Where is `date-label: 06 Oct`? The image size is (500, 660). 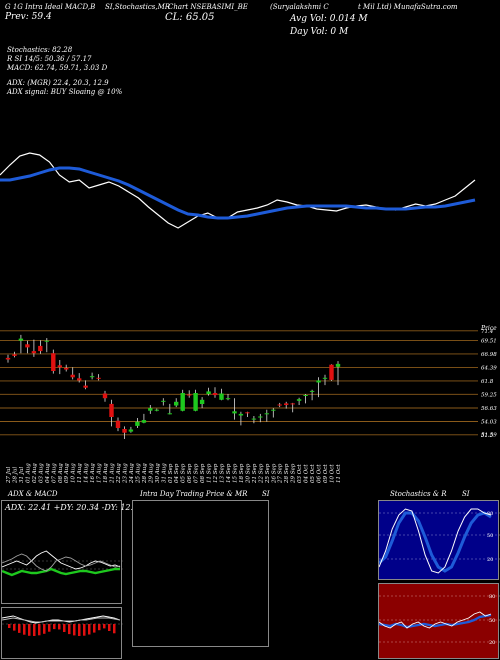
date-label: 06 Oct is located at coordinates (320, 473).